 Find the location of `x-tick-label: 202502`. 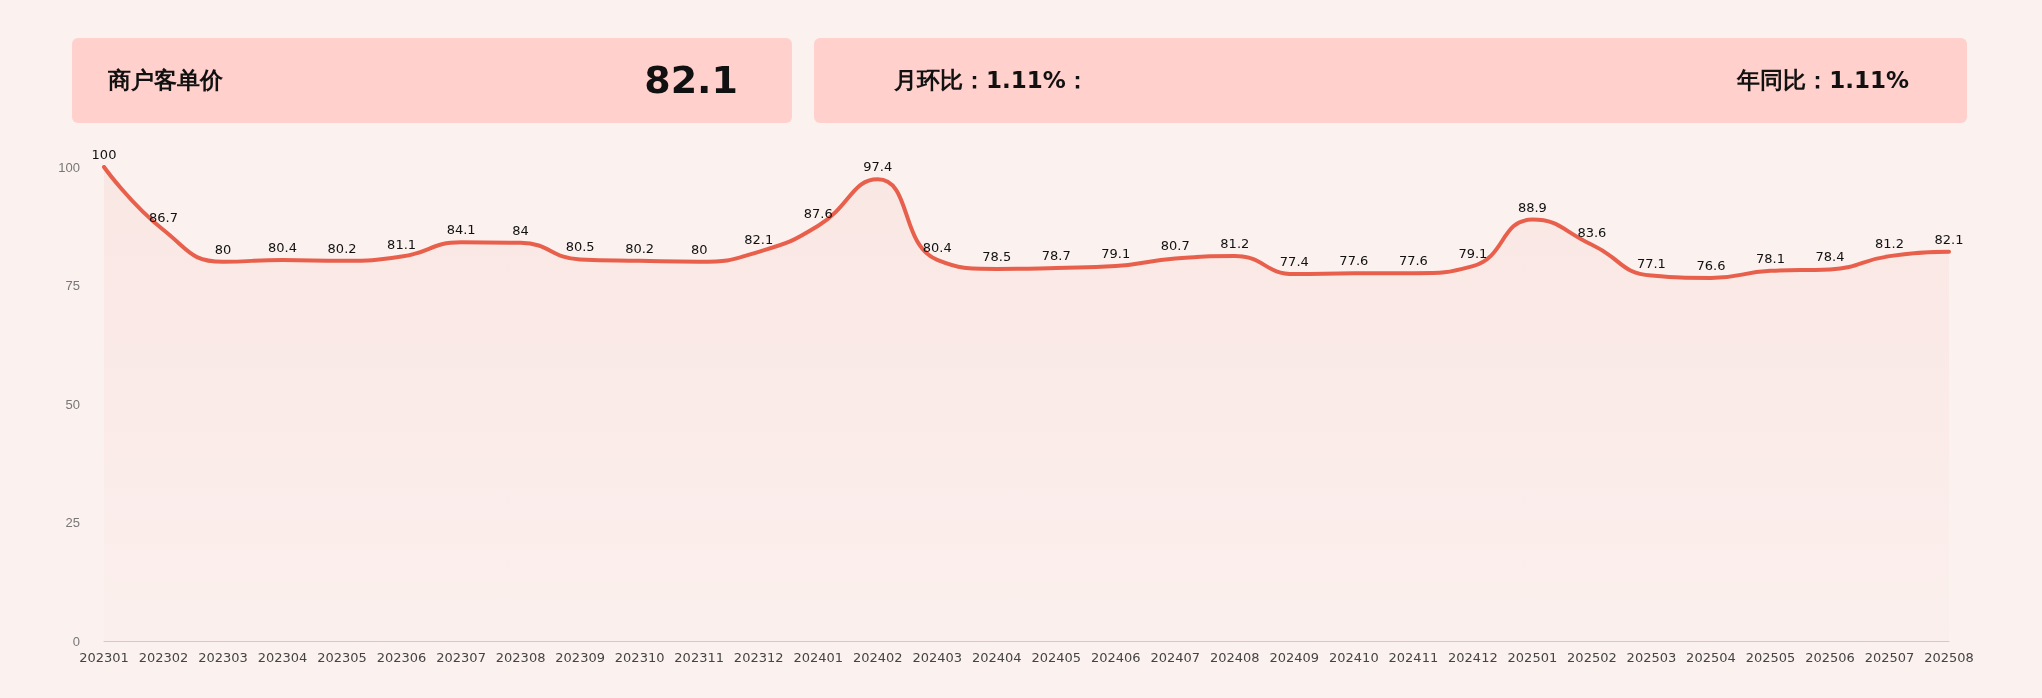

x-tick-label: 202502 is located at coordinates (1592, 657).